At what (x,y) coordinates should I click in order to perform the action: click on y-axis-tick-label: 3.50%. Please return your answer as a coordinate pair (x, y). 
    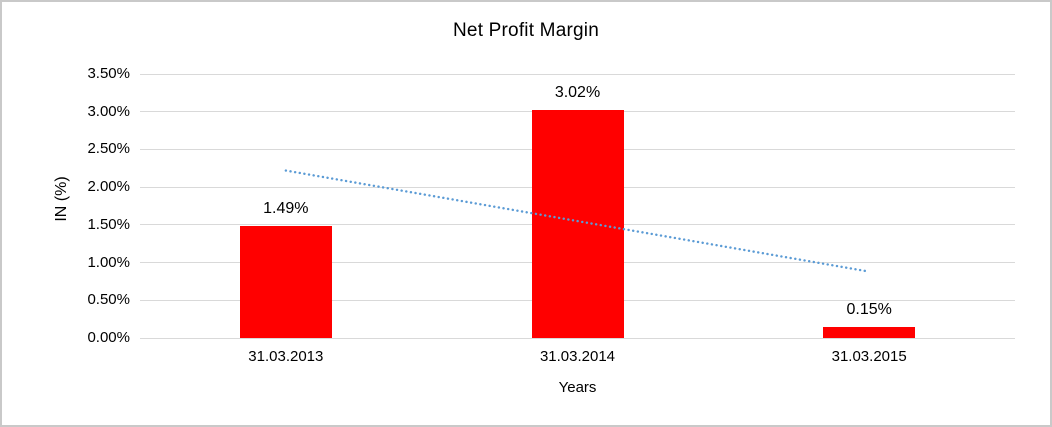
    Looking at the image, I should click on (108, 73).